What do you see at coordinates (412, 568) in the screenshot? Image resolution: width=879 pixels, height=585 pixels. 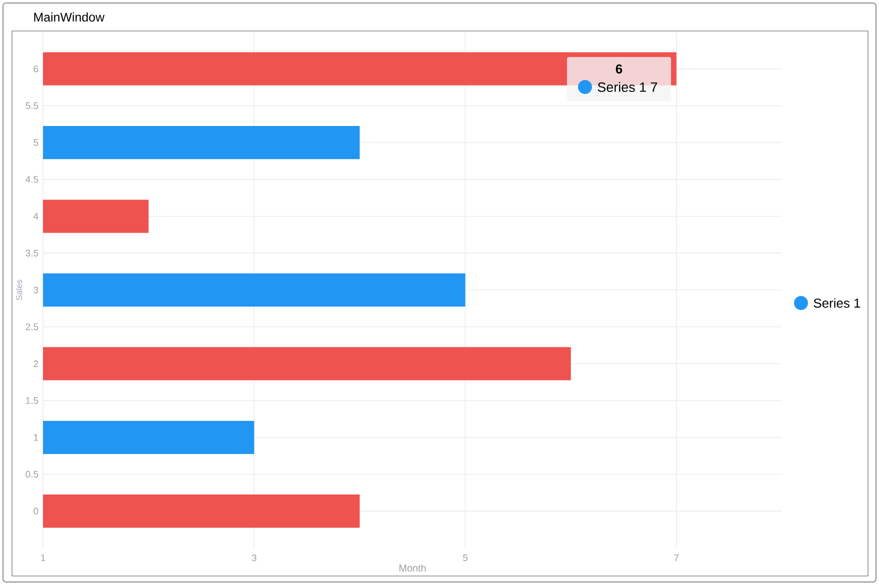 I see `x-axis-title: Month` at bounding box center [412, 568].